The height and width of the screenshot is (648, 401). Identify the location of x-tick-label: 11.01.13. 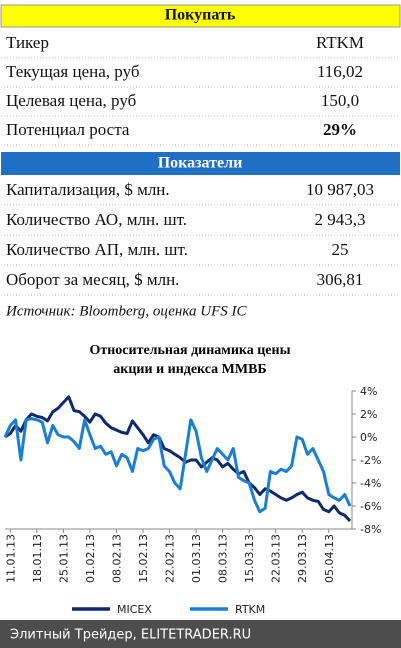
(10, 558).